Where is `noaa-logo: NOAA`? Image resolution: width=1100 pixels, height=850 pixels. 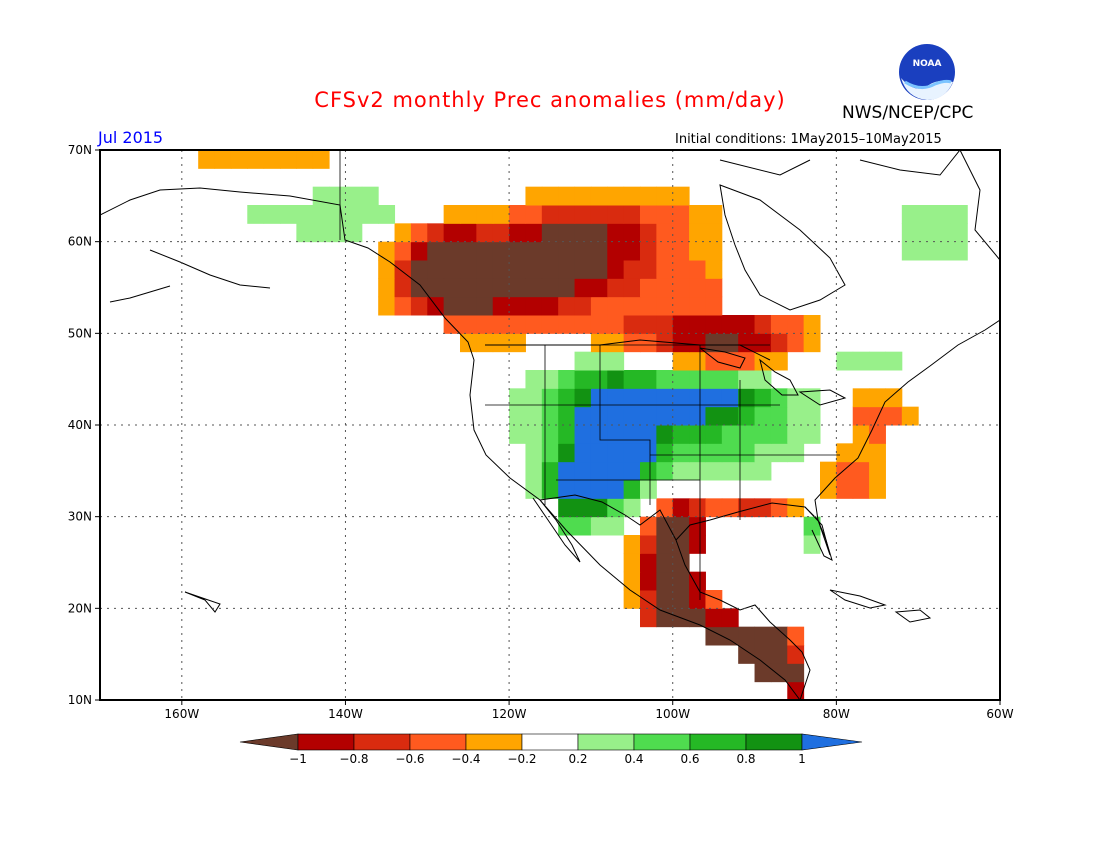 noaa-logo: NOAA is located at coordinates (927, 72).